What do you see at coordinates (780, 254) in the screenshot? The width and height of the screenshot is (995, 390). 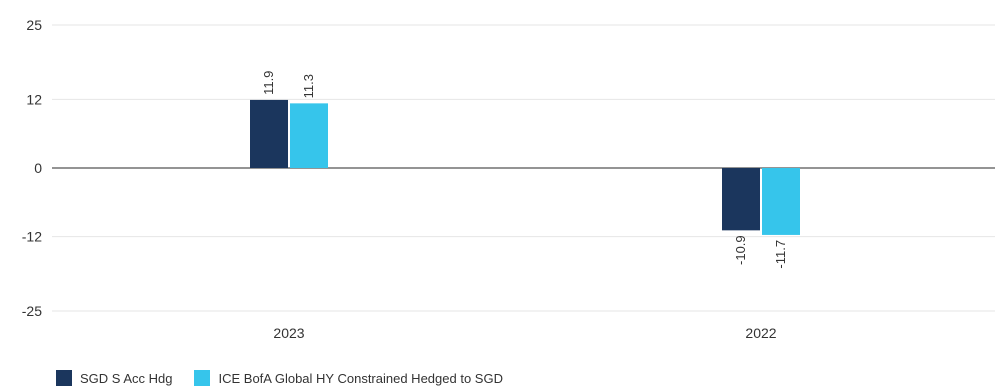 I see `data-label-2022-series-2: -11.7` at bounding box center [780, 254].